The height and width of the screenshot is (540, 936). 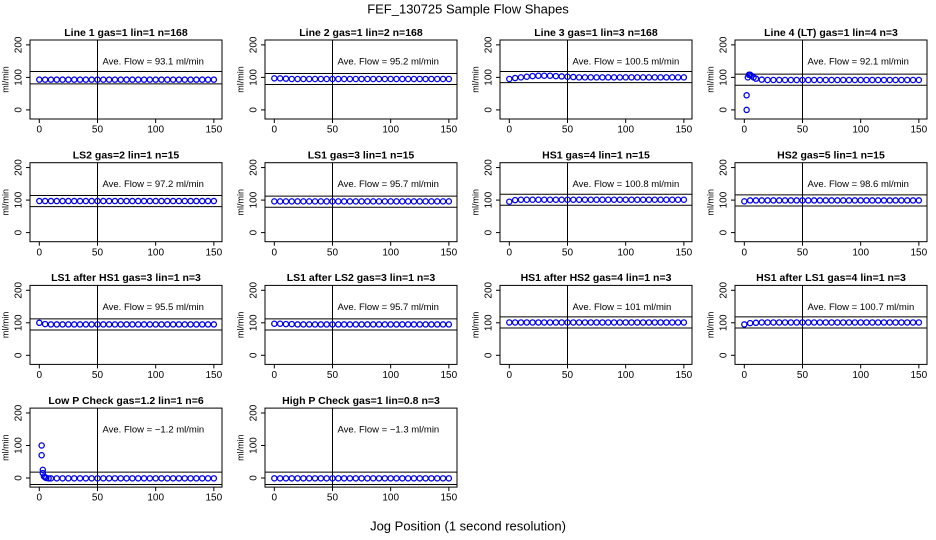 What do you see at coordinates (214, 252) in the screenshot?
I see `x-tick-label: 150` at bounding box center [214, 252].